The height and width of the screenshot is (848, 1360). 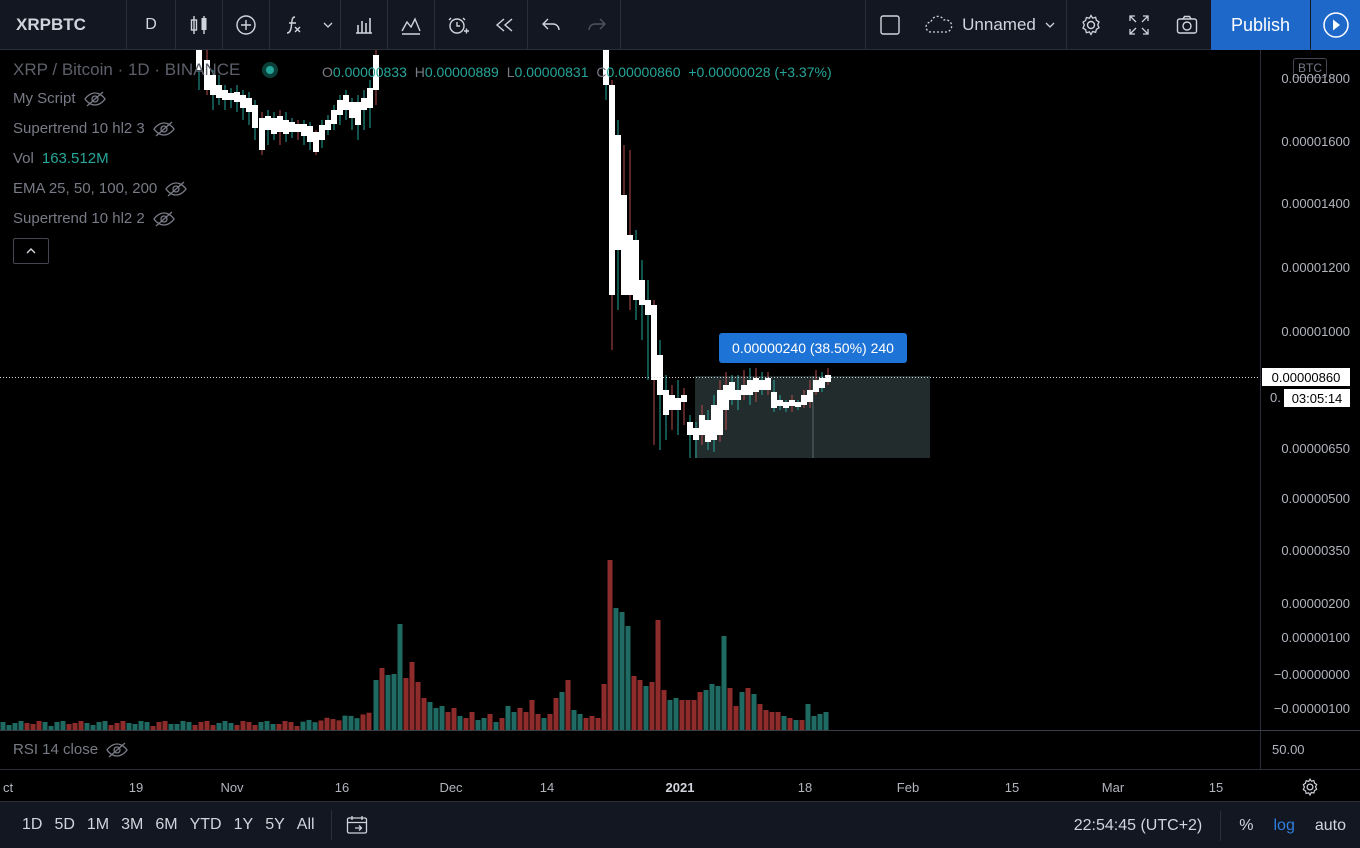 I want to click on indicator-legend-volume: Vol 163.512M, so click(x=61, y=158).